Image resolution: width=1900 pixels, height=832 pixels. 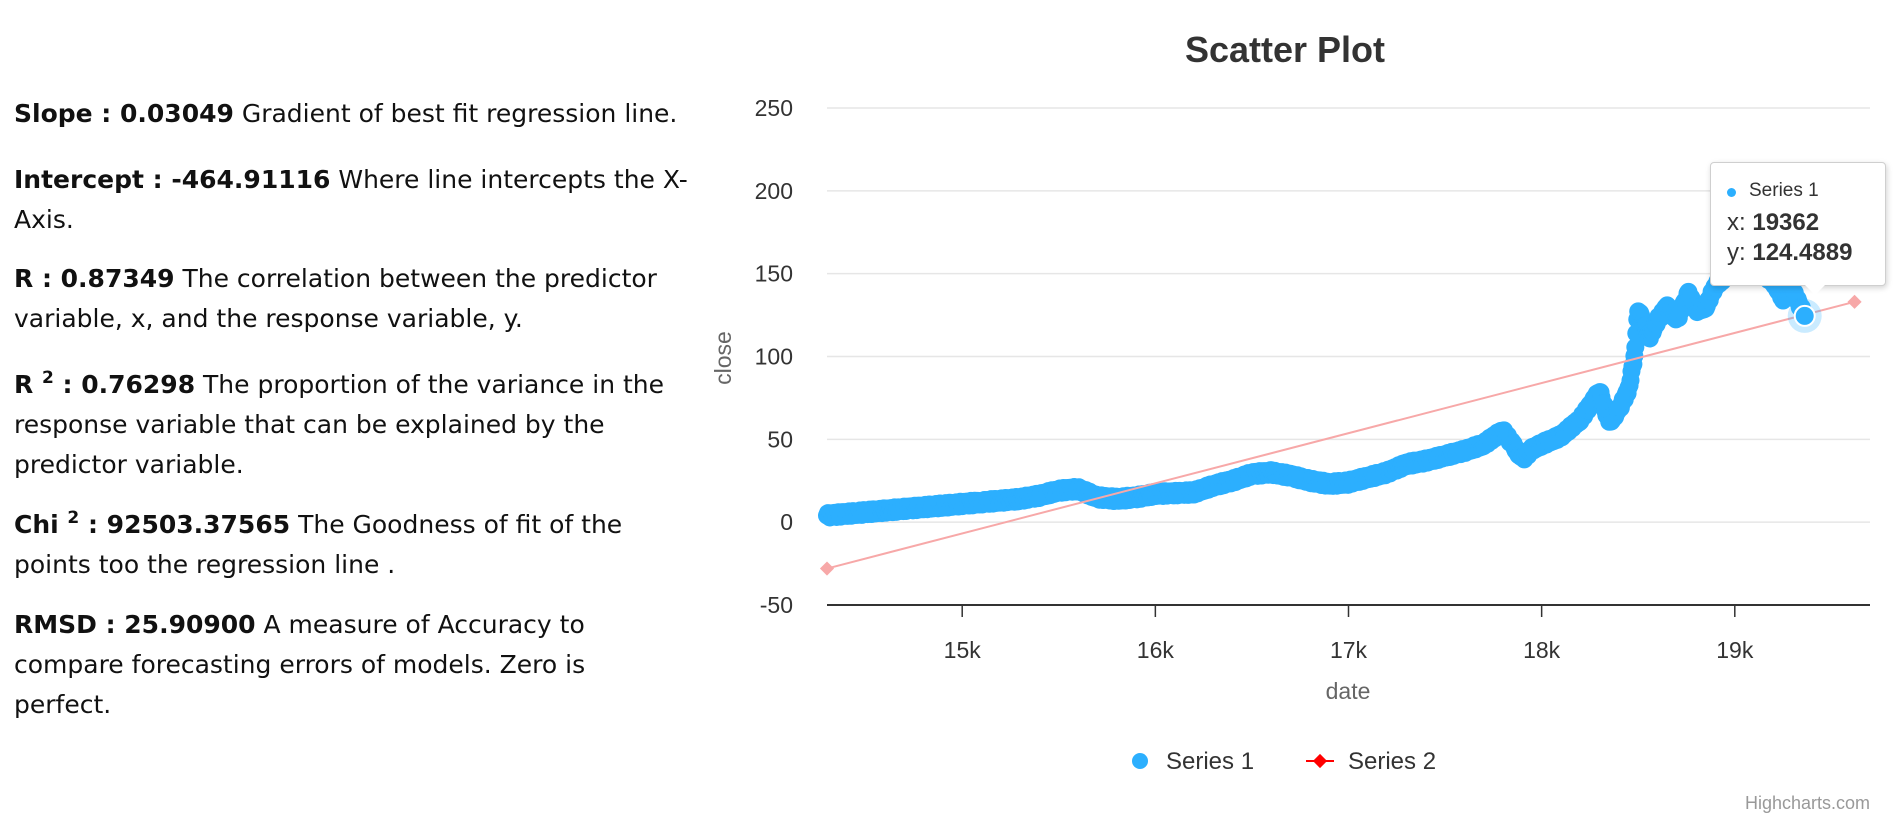 What do you see at coordinates (1349, 634) in the screenshot?
I see `x-axis-tick-labels: 15k 16k 17k 18k 19k` at bounding box center [1349, 634].